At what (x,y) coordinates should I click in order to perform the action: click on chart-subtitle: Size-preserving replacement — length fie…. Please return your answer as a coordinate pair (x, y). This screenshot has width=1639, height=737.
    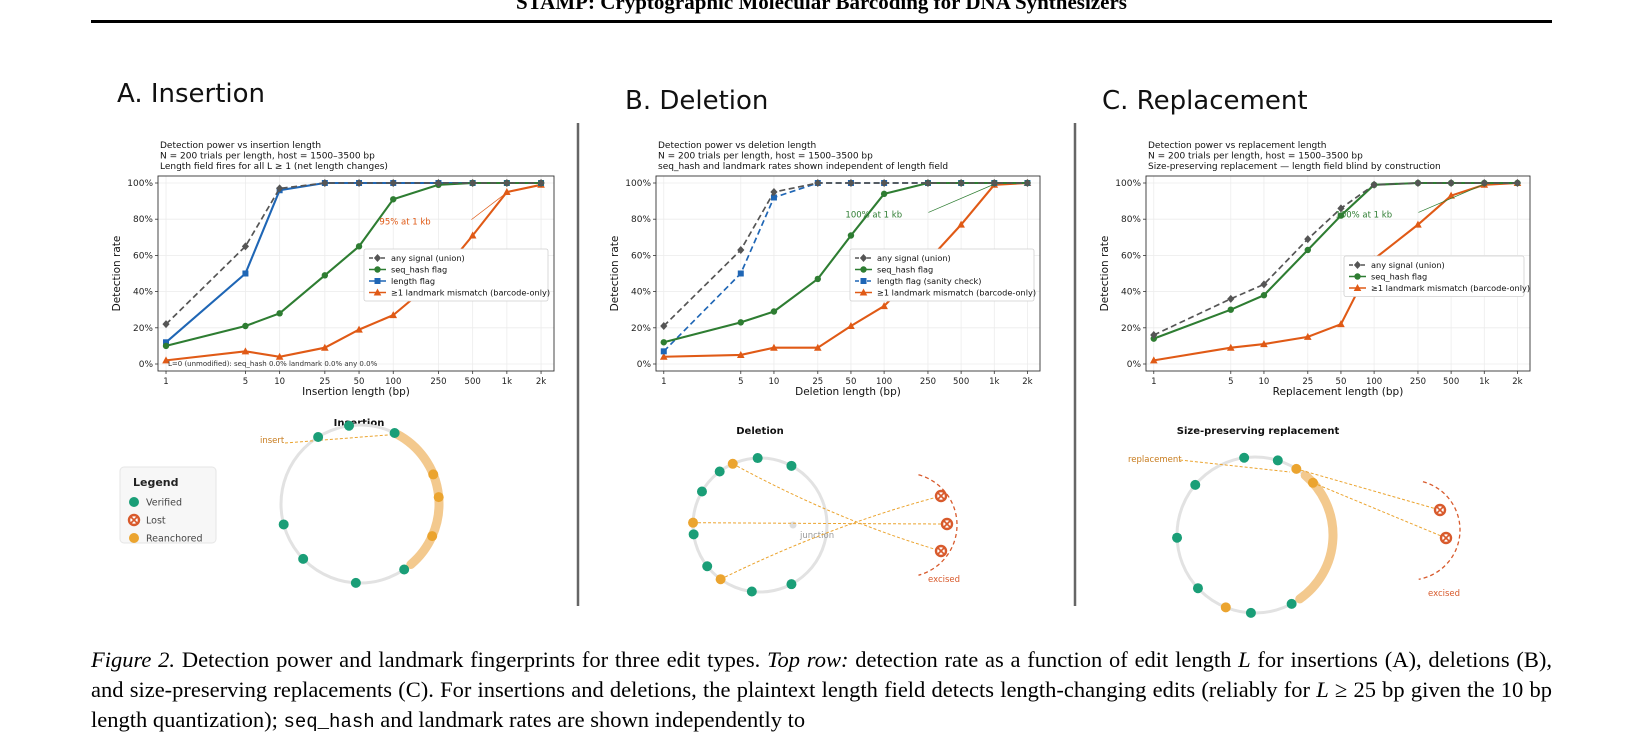
    Looking at the image, I should click on (1294, 167).